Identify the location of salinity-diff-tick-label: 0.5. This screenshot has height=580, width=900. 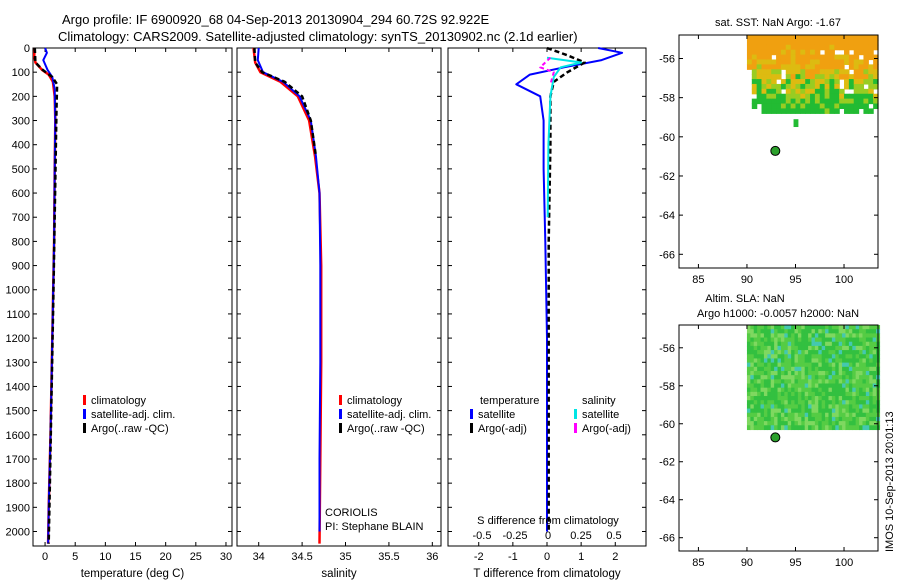
(613, 536).